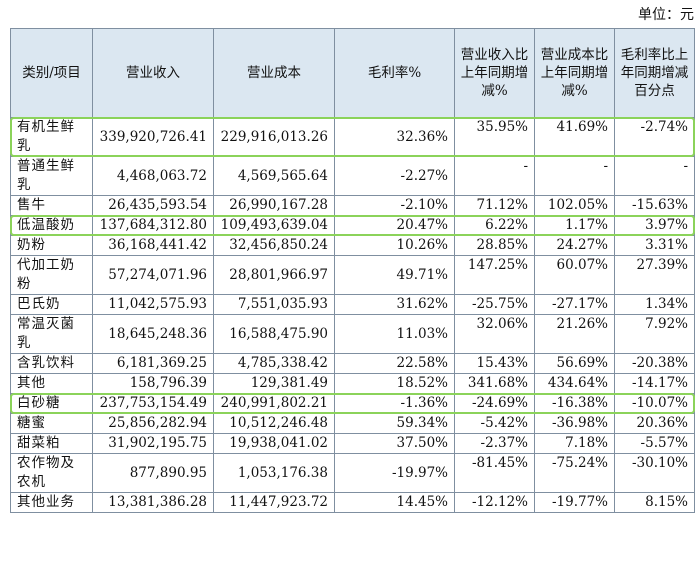 The width and height of the screenshot is (700, 588). Describe the element at coordinates (654, 73) in the screenshot. I see `header-margin-change: 毛利率比上年同期增减百分点` at that location.